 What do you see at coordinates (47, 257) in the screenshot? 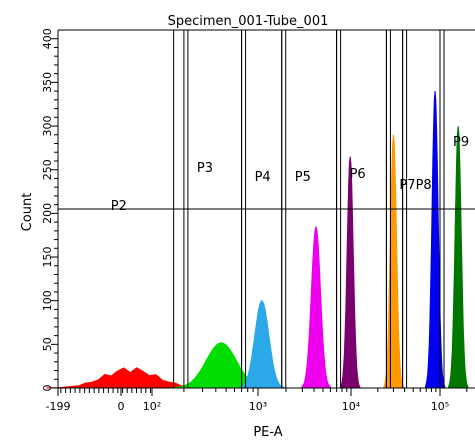
I see `y-tick-label: 150` at bounding box center [47, 257].